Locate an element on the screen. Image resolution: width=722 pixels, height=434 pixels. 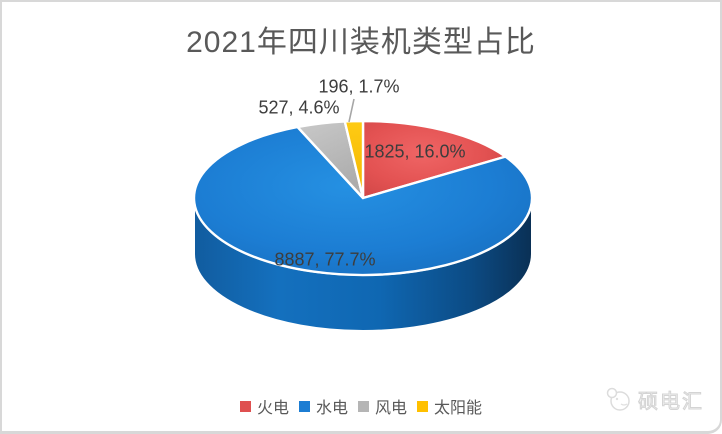
legend-item-wind: 风电 is located at coordinates (382, 406).